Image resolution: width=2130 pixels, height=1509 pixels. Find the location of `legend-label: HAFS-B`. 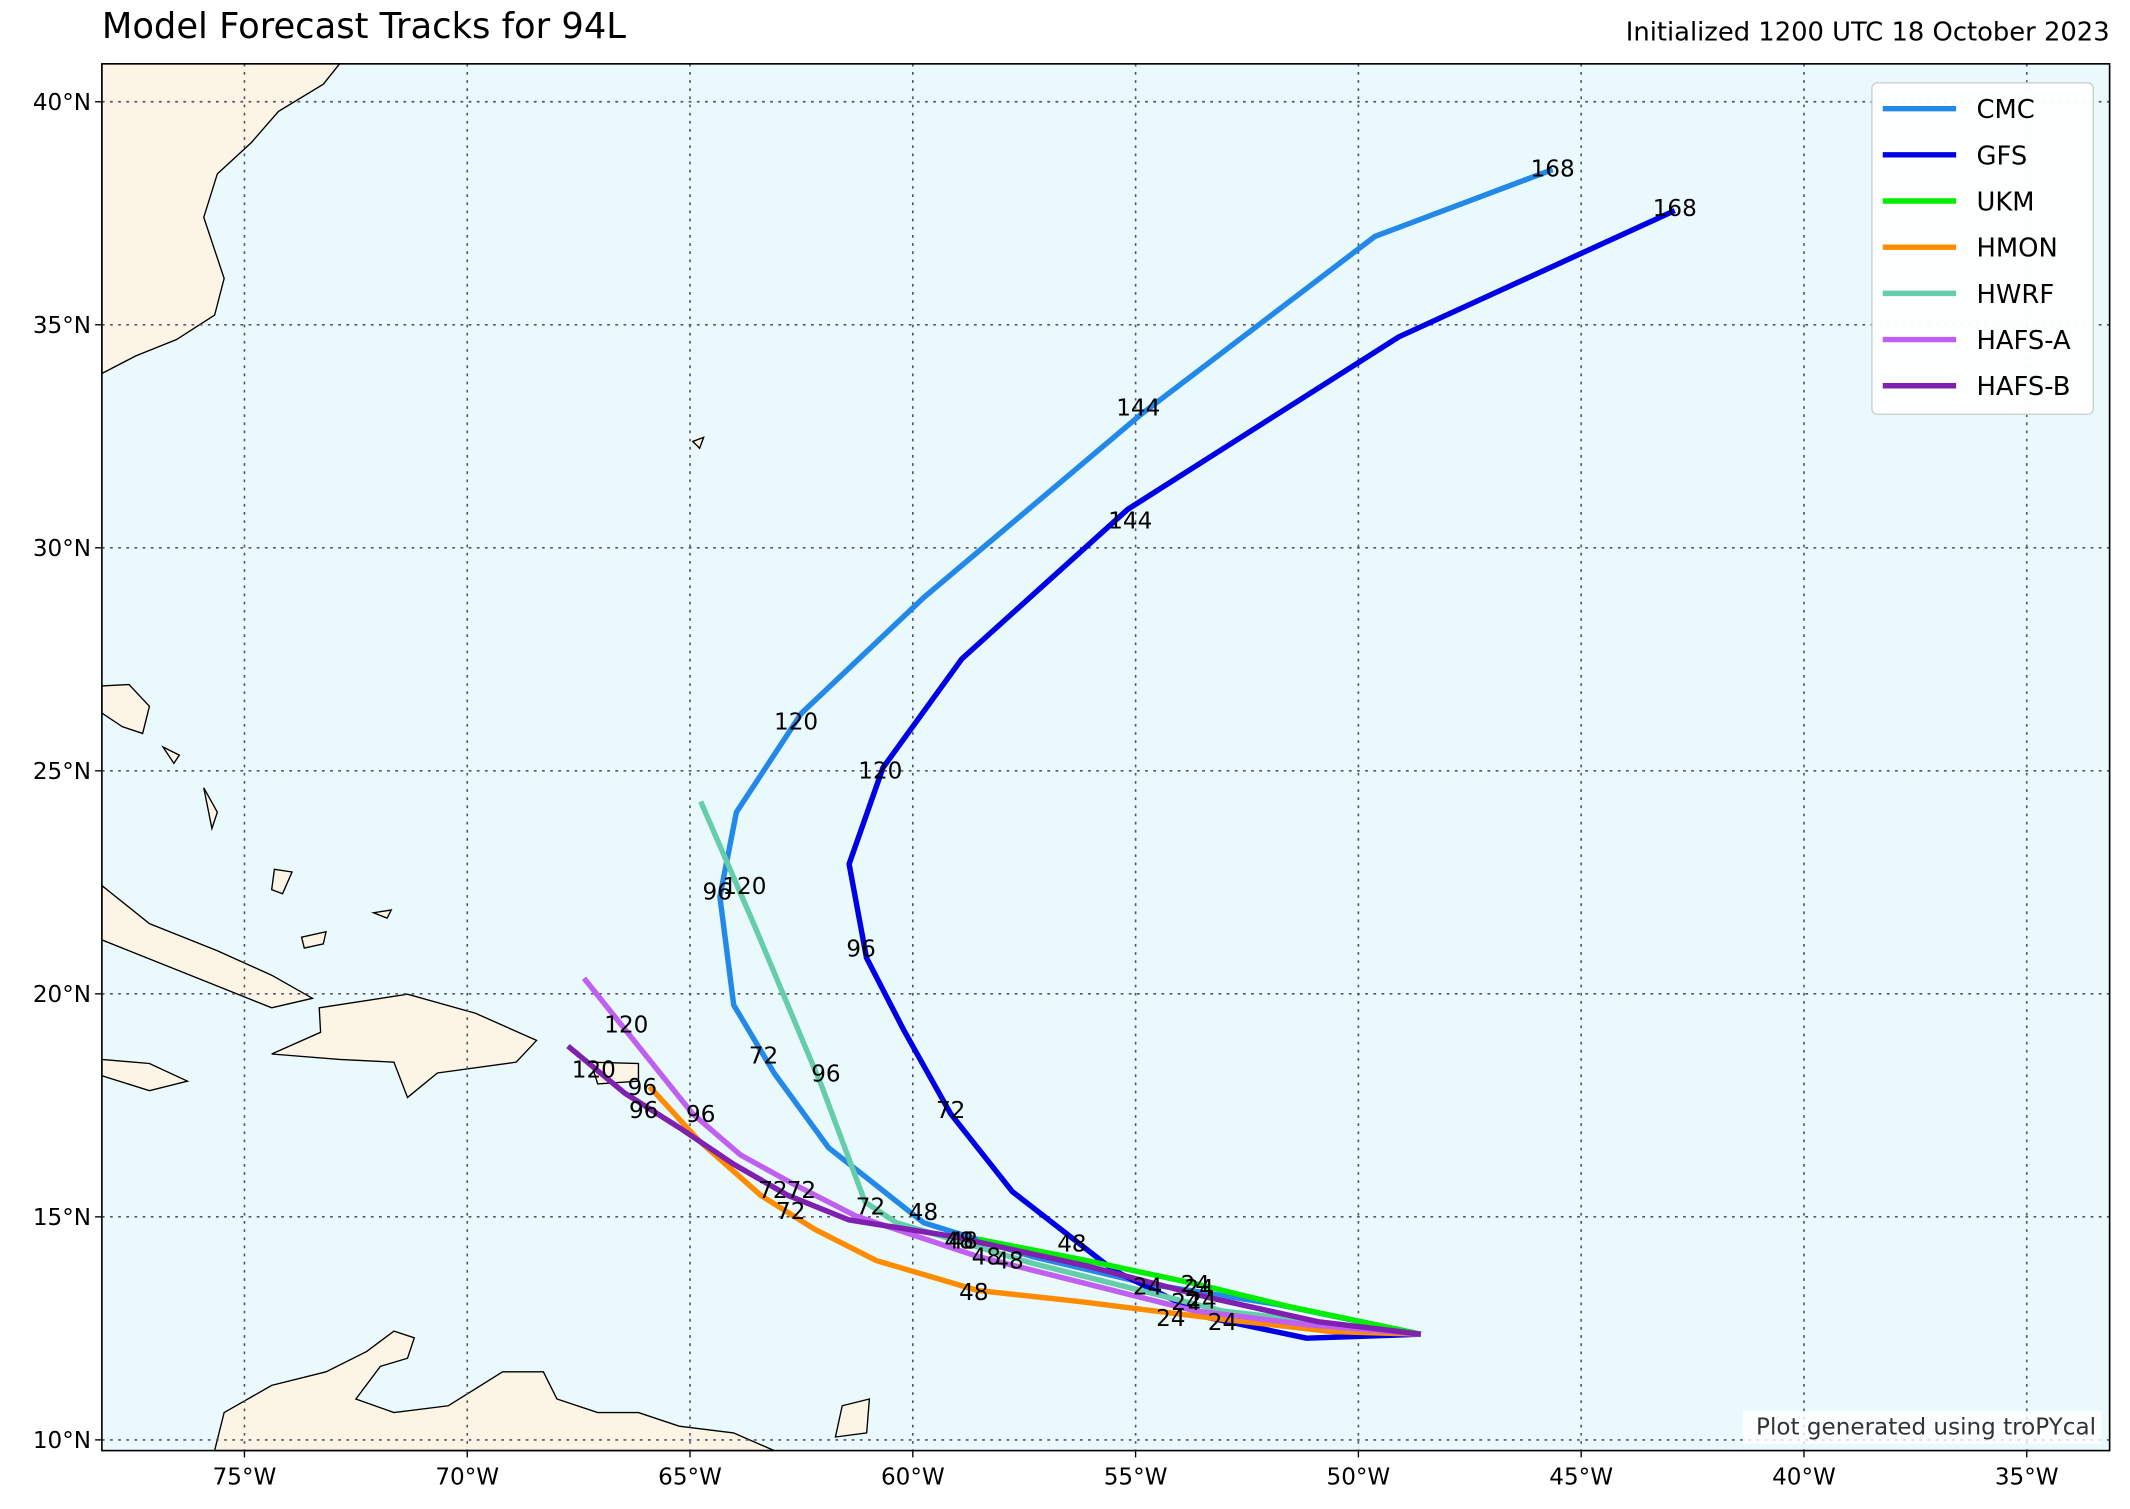

legend-label: HAFS-B is located at coordinates (2023, 387).